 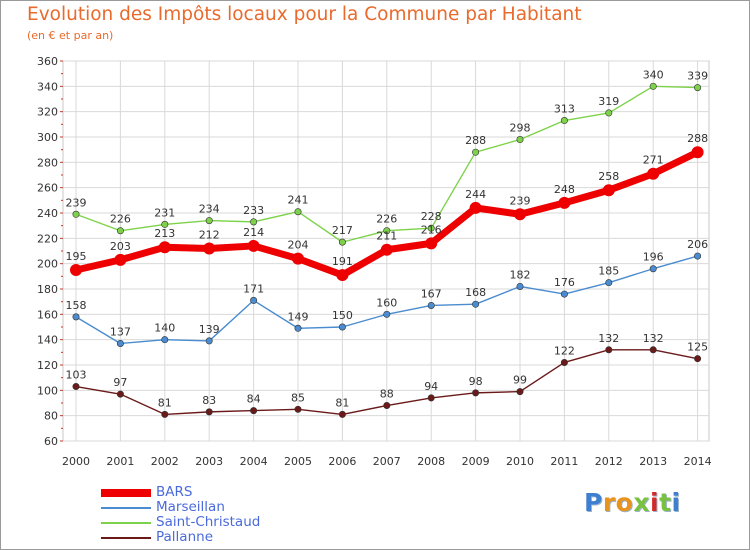 What do you see at coordinates (254, 399) in the screenshot?
I see `data-label: 84` at bounding box center [254, 399].